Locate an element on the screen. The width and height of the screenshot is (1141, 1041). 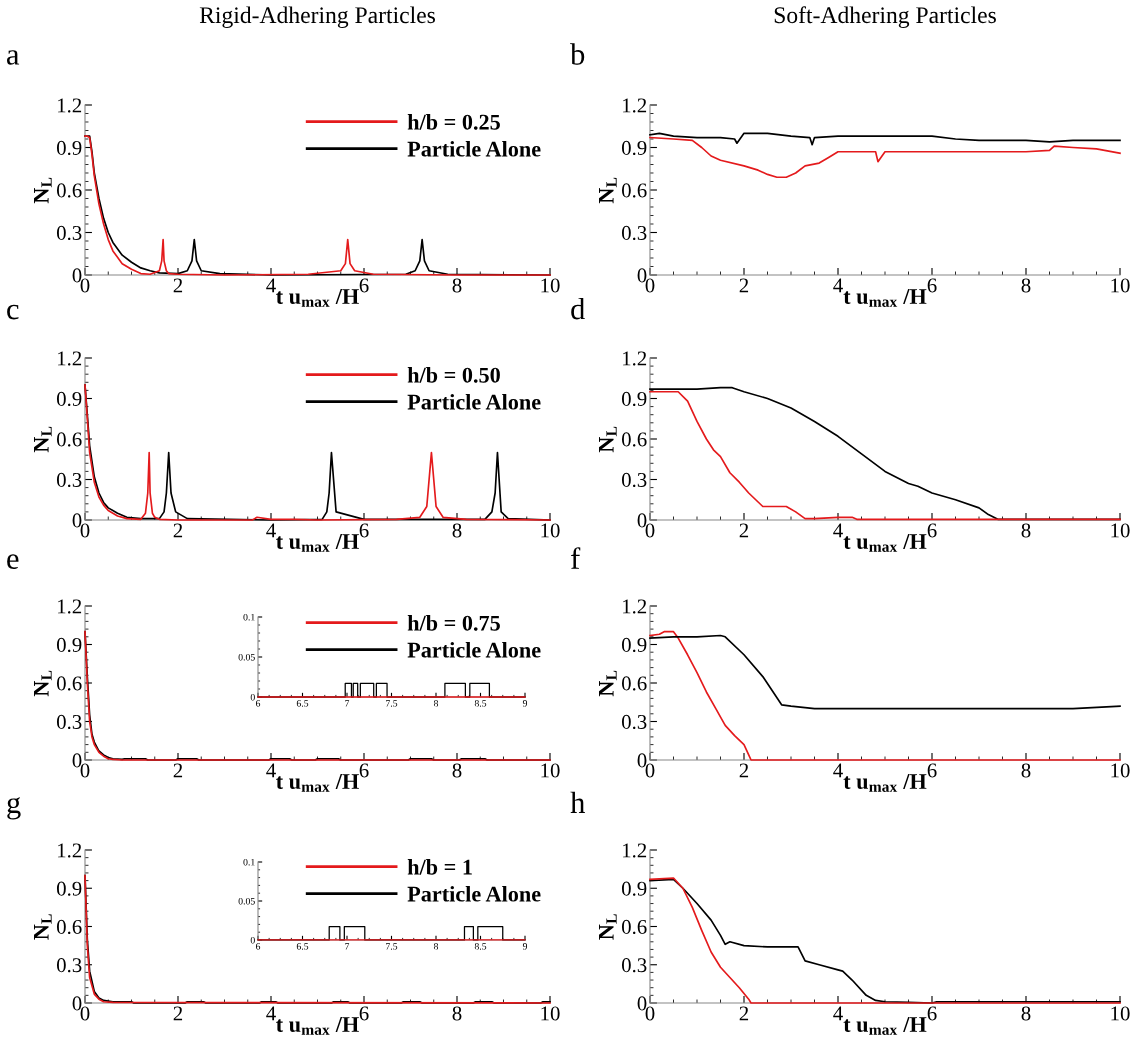
legend-label: h/b = 0.75 is located at coordinates (453, 623).